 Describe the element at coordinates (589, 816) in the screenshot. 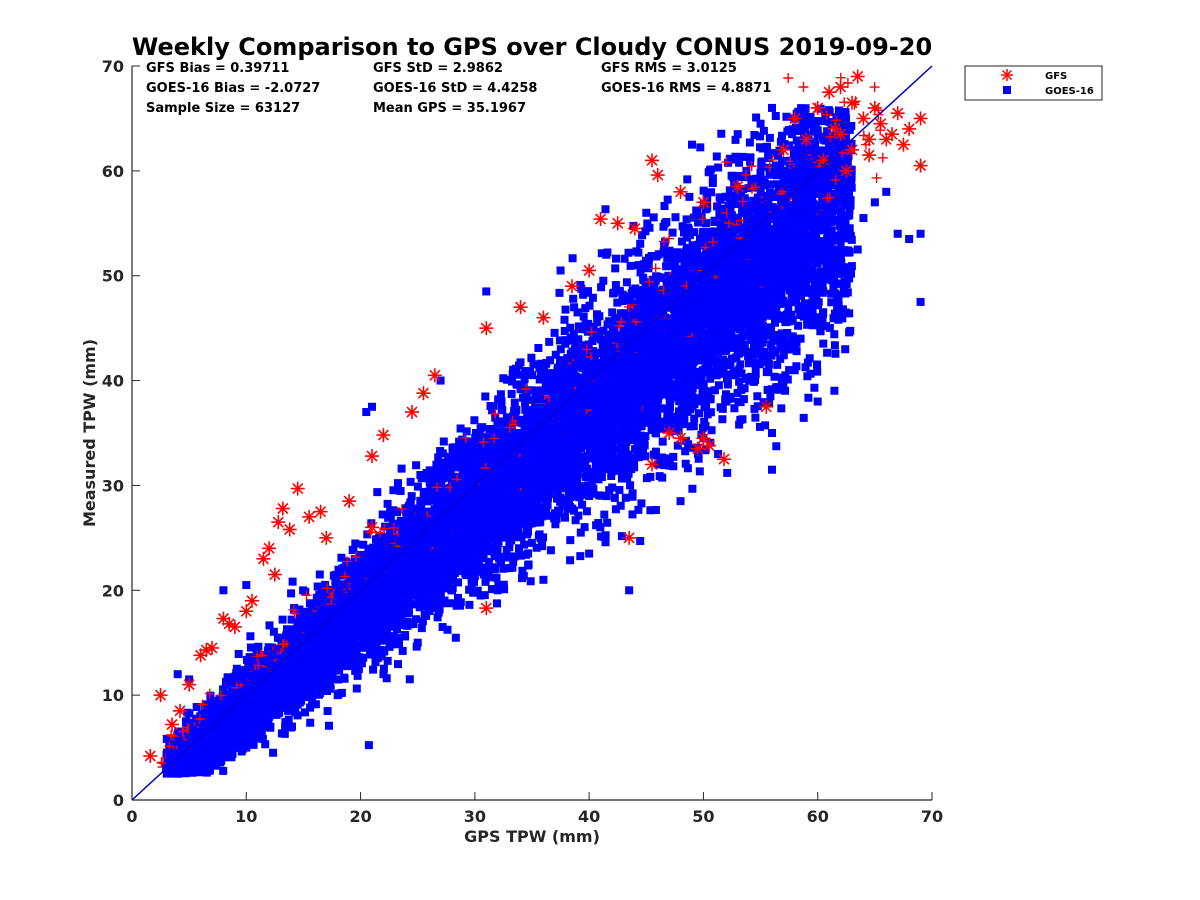

I see `x-tick-label: 40` at that location.